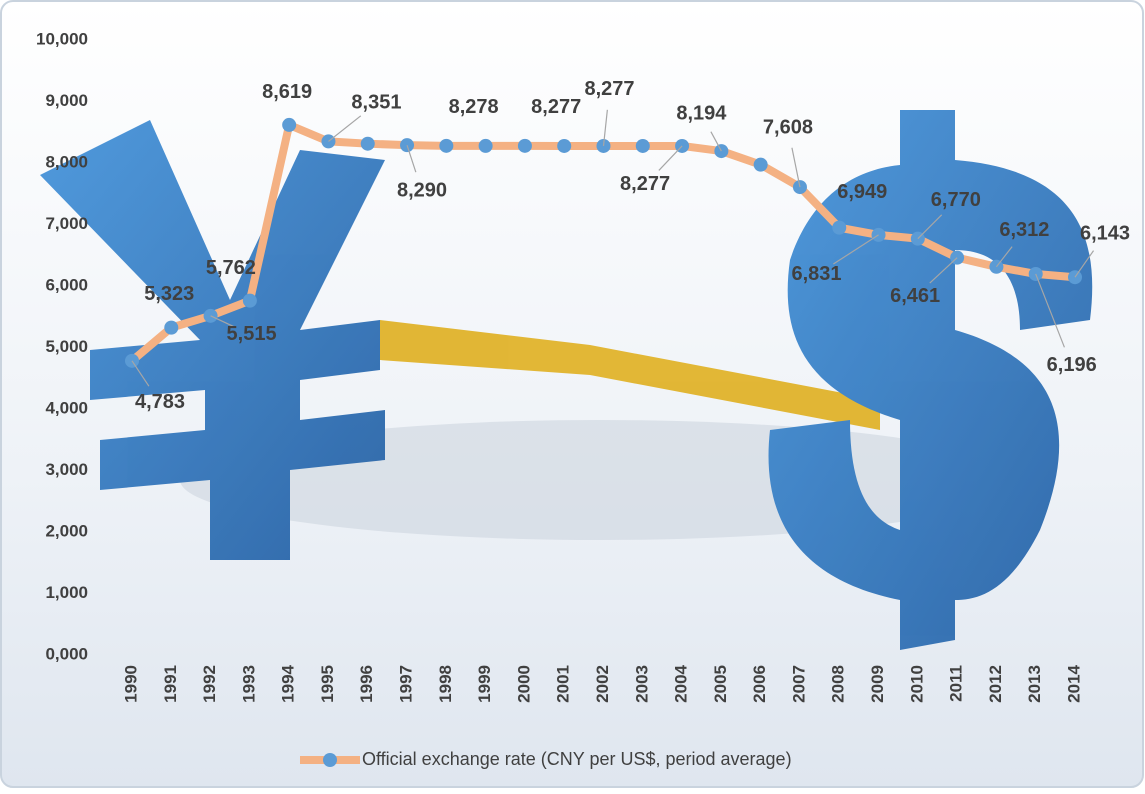 The height and width of the screenshot is (794, 1145). Describe the element at coordinates (406, 684) in the screenshot. I see `x-tick-label: 1997` at that location.